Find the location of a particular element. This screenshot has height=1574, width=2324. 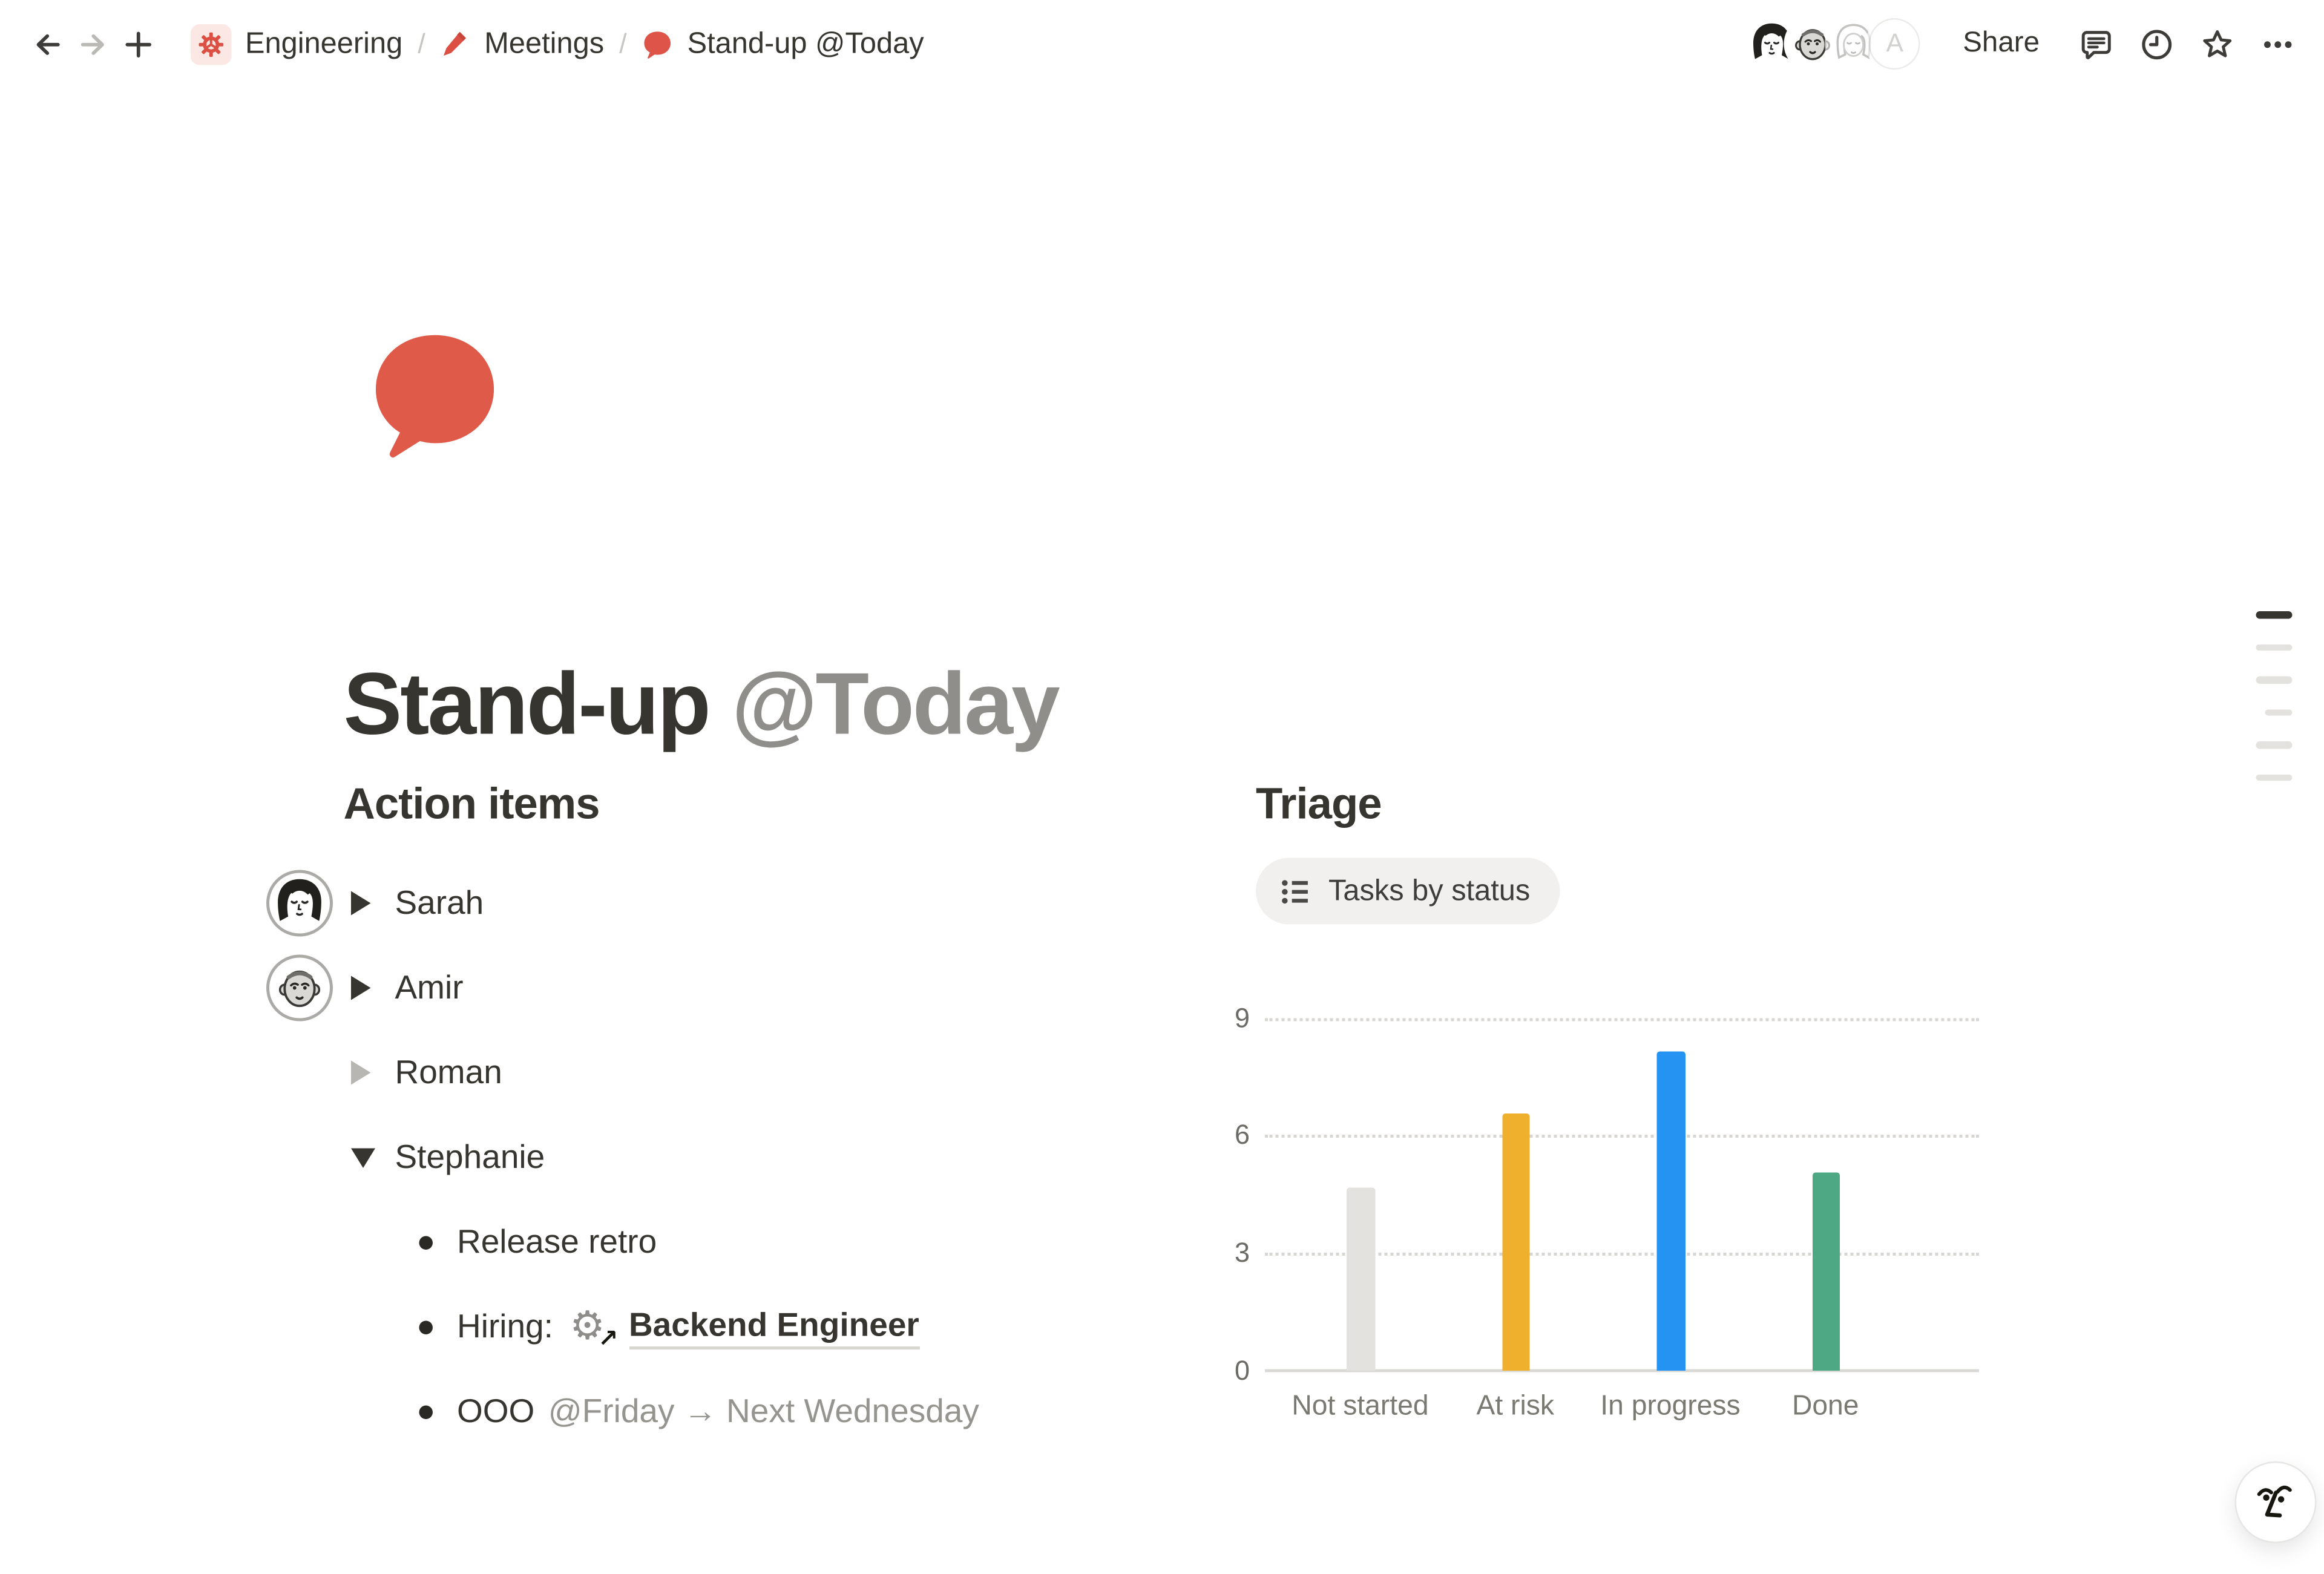

top-icon-group is located at coordinates (2186, 44).